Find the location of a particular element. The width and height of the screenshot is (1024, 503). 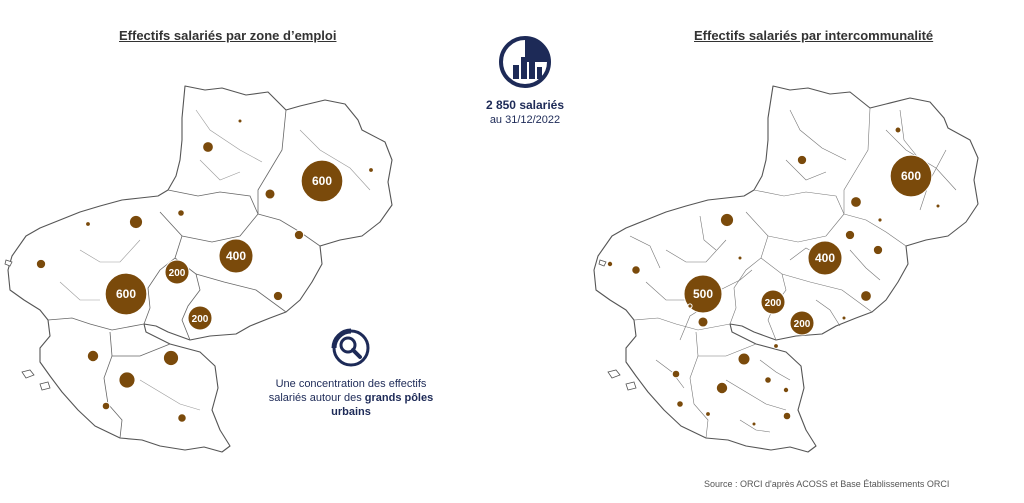

headline-block: 2 850 salariés au 31/12/2022 is located at coordinates (525, 80).